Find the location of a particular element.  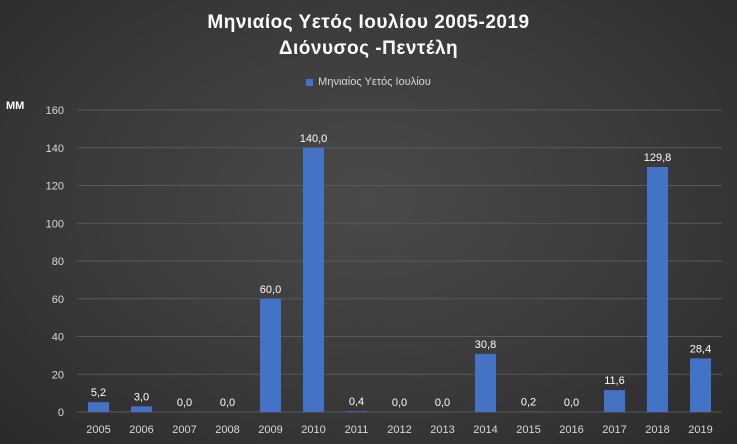

x-tick-label: 2008 is located at coordinates (227, 430).